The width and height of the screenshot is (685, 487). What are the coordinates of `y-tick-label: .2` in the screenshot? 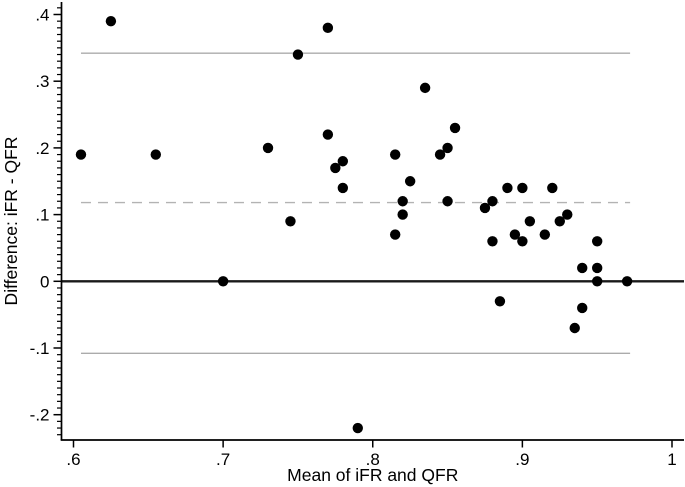 It's located at (42, 148).